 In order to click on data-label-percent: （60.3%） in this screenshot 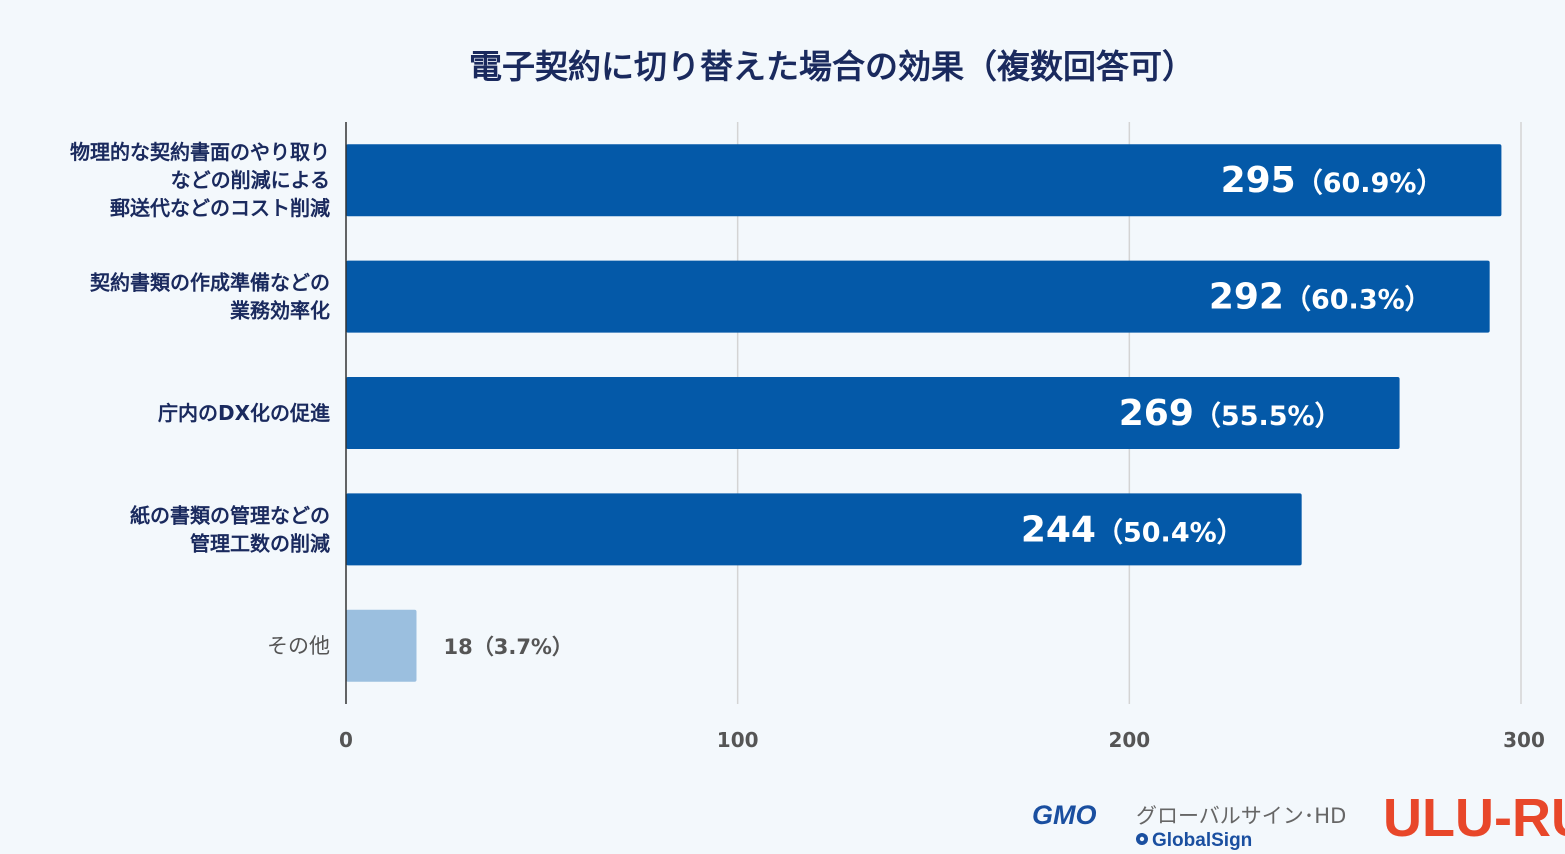, I will do `click(1358, 300)`.